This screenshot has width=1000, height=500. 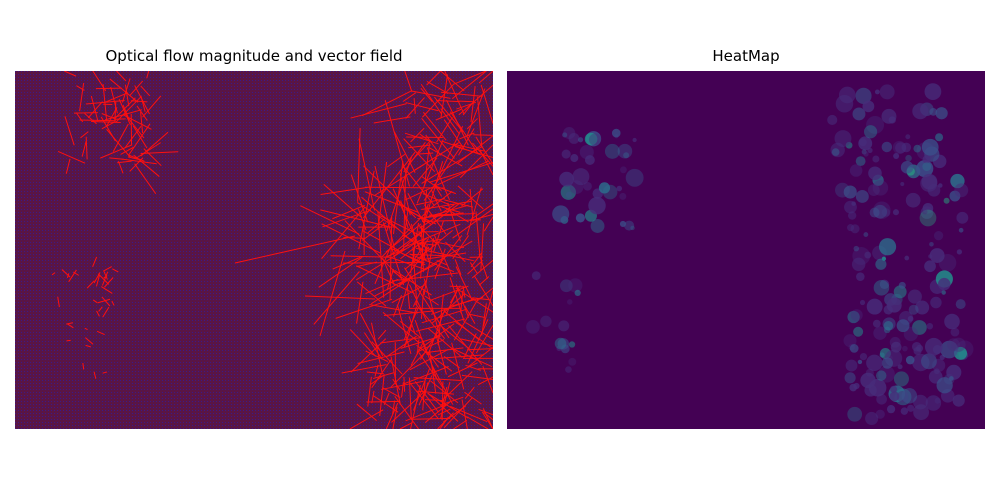 What do you see at coordinates (746, 56) in the screenshot?
I see `right-panel-title: HeatMap` at bounding box center [746, 56].